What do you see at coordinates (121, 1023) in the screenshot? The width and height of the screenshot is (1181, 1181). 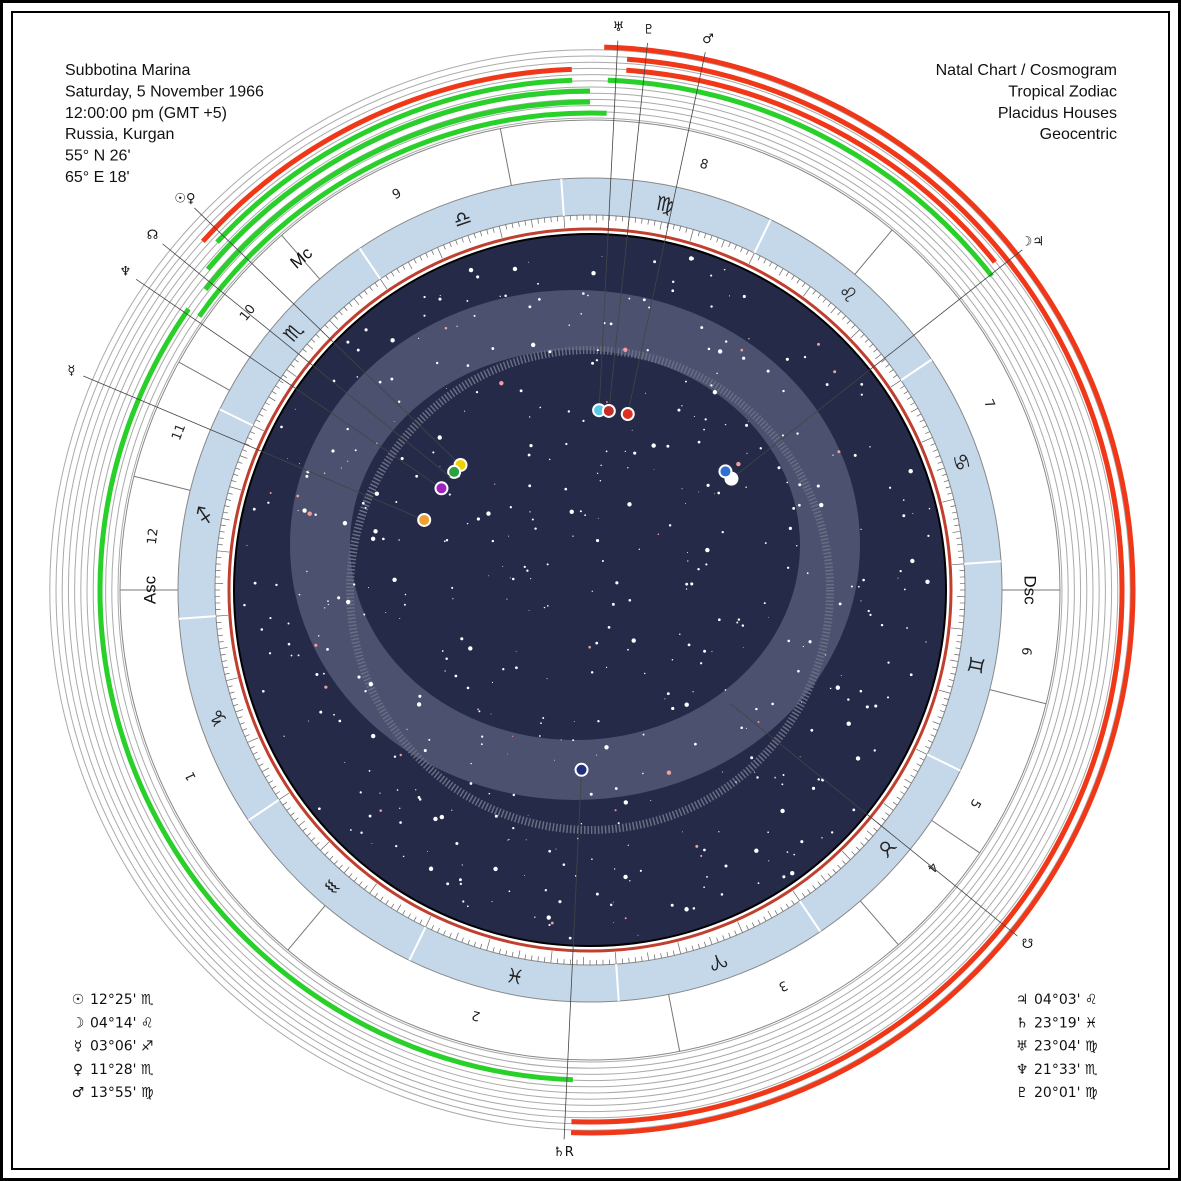 I see `planet-position: 04°14' ♌` at bounding box center [121, 1023].